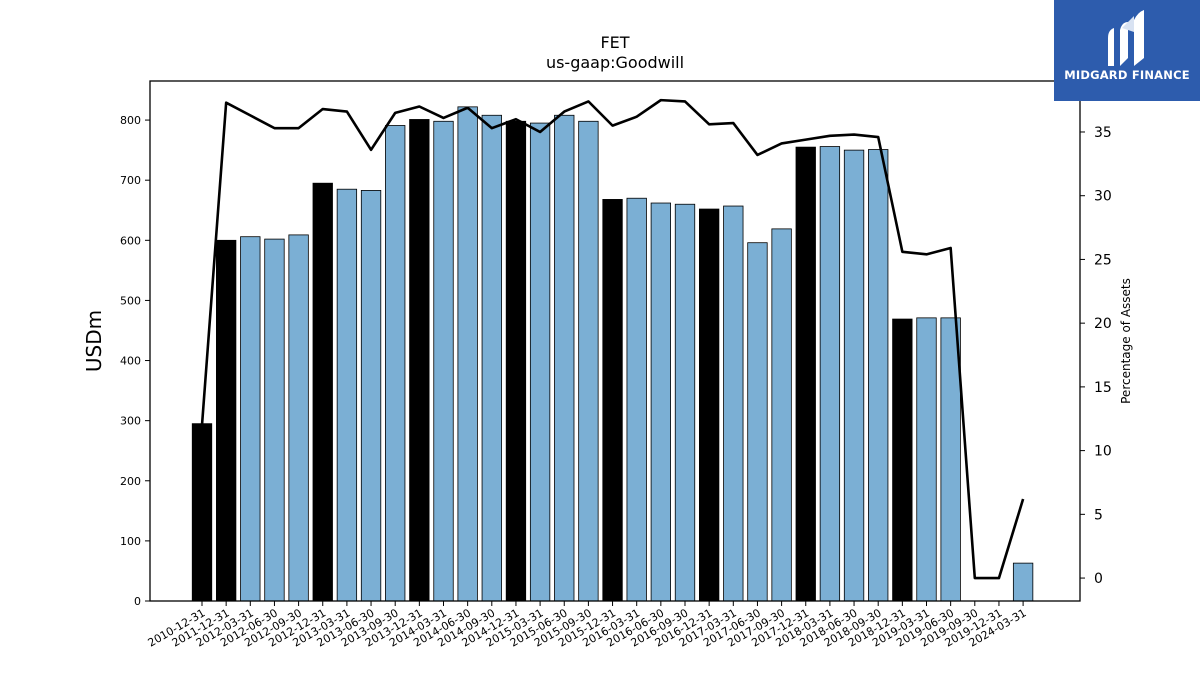  Describe the element at coordinates (614, 42) in the screenshot. I see `chart-title: FET` at that location.